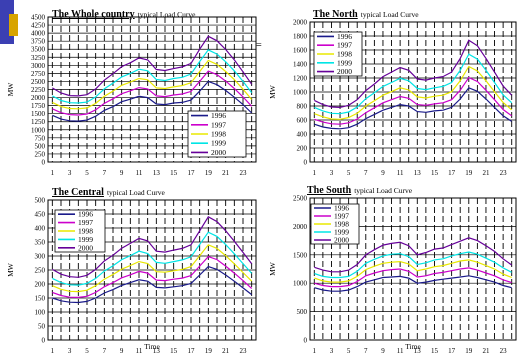 The width and height of the screenshot is (518, 363). Describe the element at coordinates (13, 25) in the screenshot. I see `corner-gold-bar` at that location.